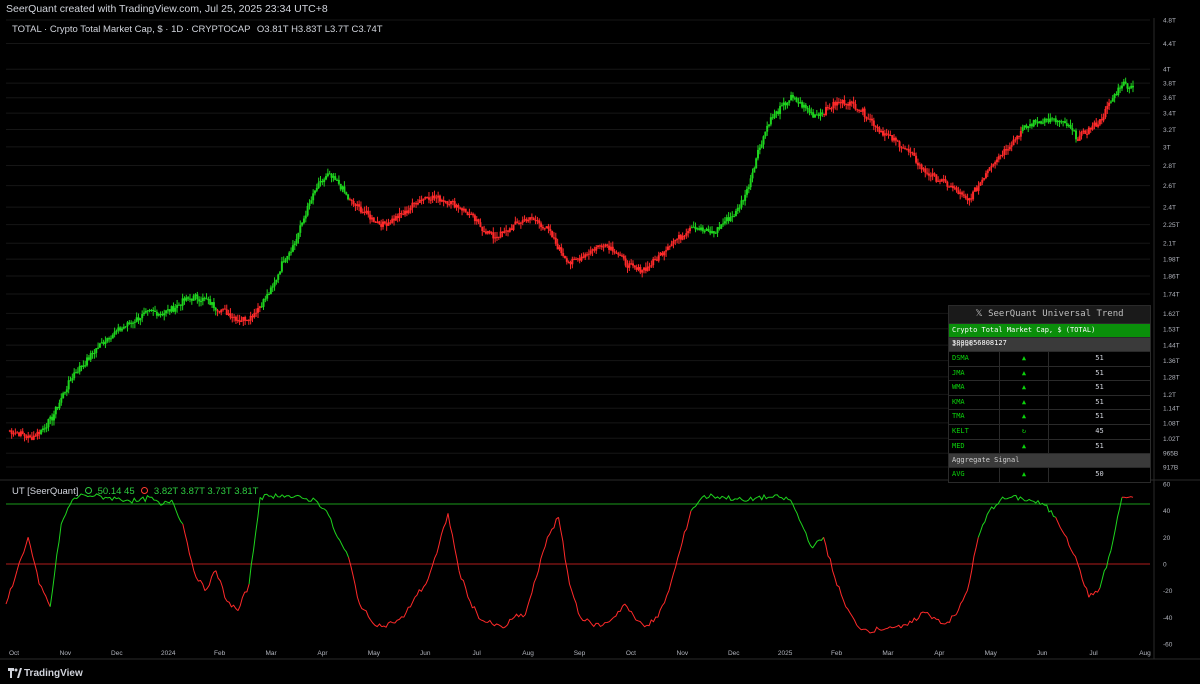 This screenshot has height=684, width=1200. What do you see at coordinates (631, 653) in the screenshot?
I see `time-tick-label: Oct` at bounding box center [631, 653].